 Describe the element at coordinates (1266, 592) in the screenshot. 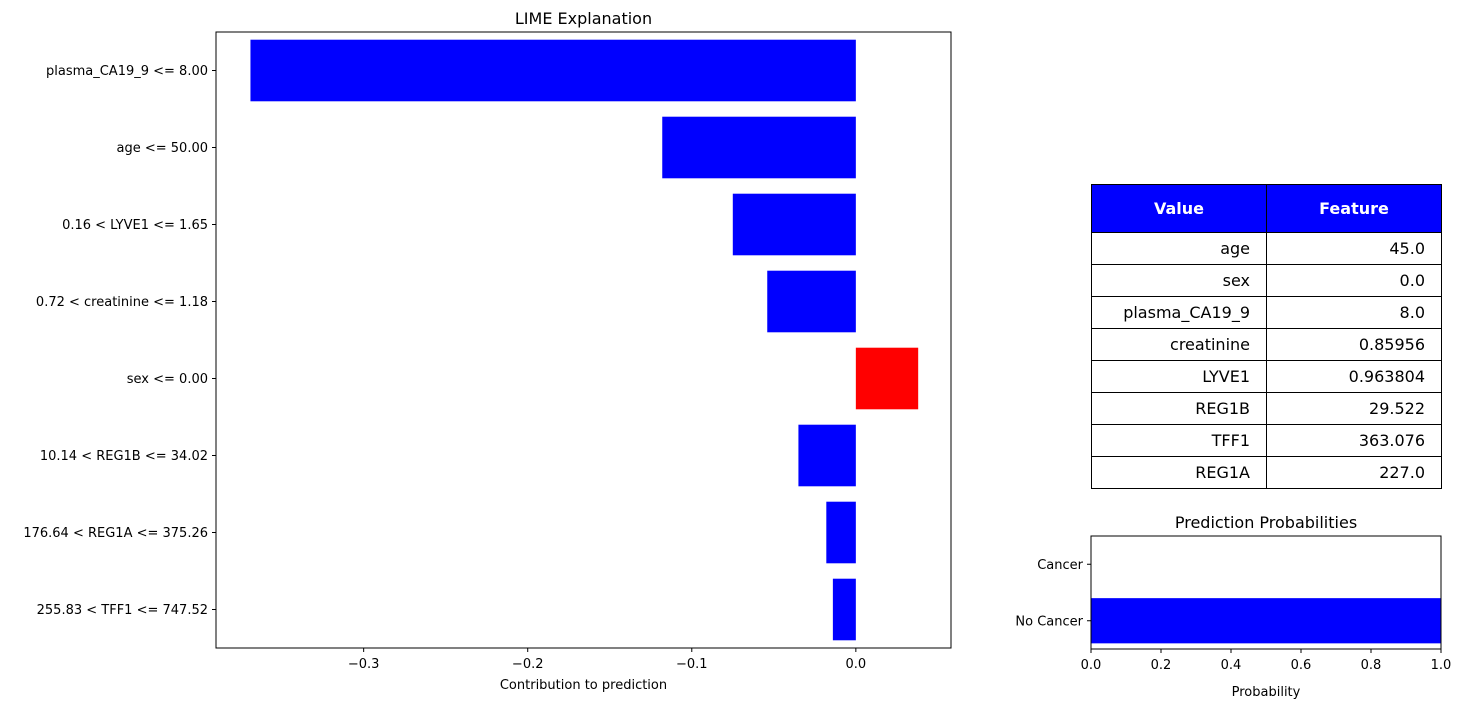

I see `plot-frame` at that location.